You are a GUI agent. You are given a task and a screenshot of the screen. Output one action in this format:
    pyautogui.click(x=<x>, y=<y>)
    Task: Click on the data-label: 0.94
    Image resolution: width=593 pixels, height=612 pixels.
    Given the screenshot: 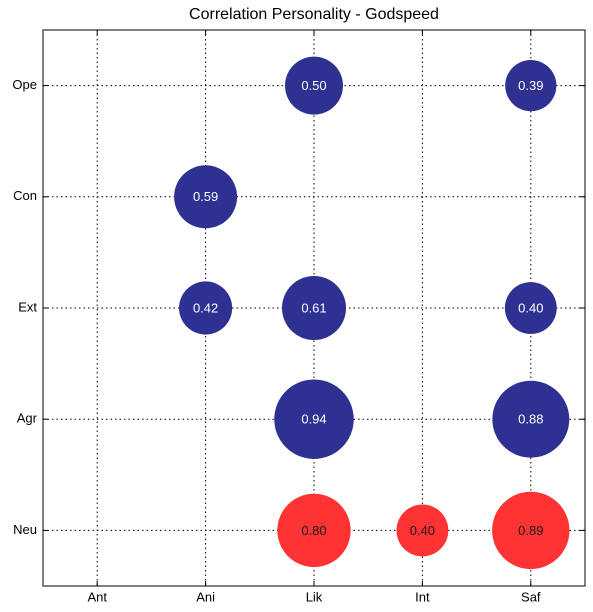 What is the action you would take?
    pyautogui.click(x=313, y=419)
    